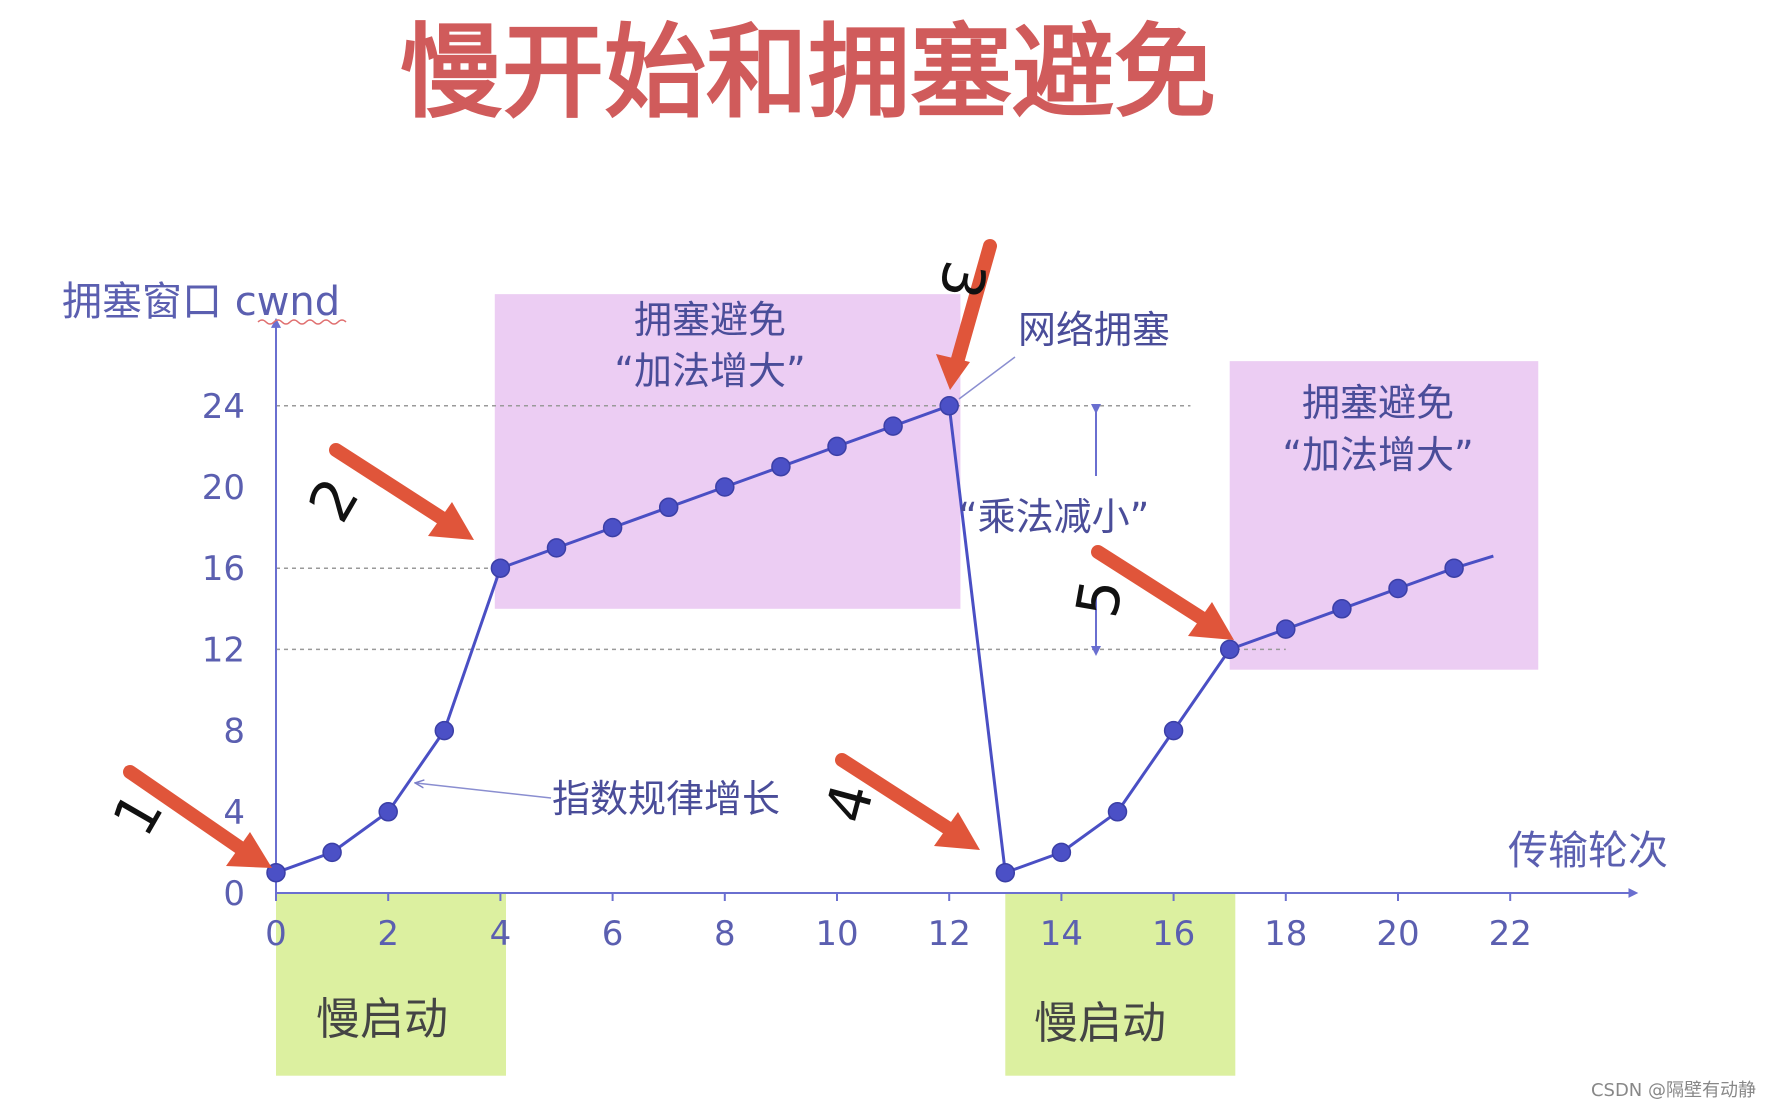 This screenshot has width=1770, height=1102. What do you see at coordinates (388, 934) in the screenshot?
I see `x-tick-label-2: 2` at bounding box center [388, 934].